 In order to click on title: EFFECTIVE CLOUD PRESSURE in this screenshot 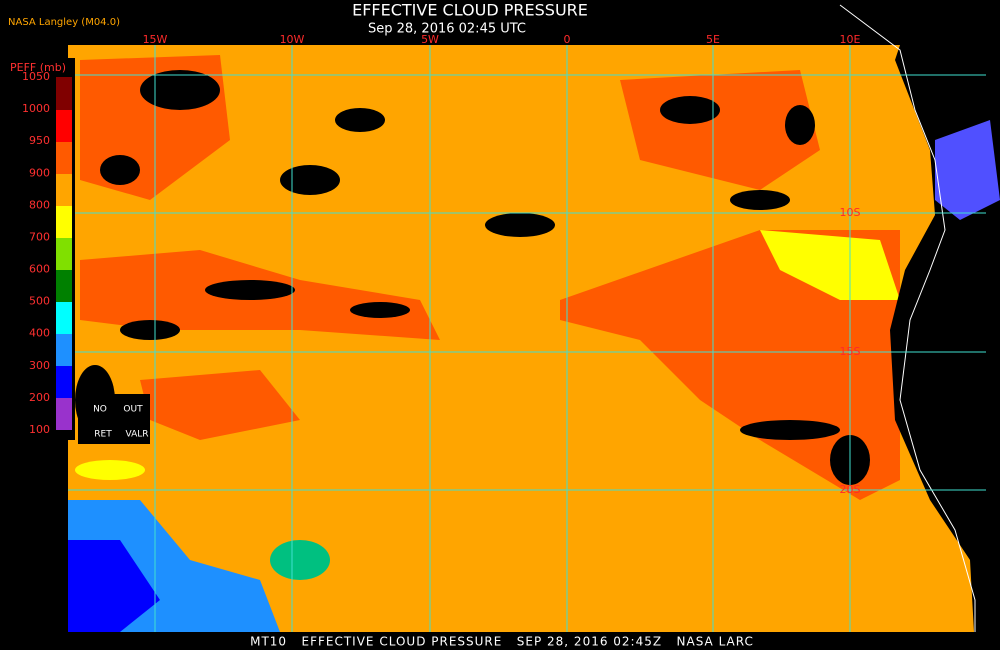, I will do `click(470, 10)`.